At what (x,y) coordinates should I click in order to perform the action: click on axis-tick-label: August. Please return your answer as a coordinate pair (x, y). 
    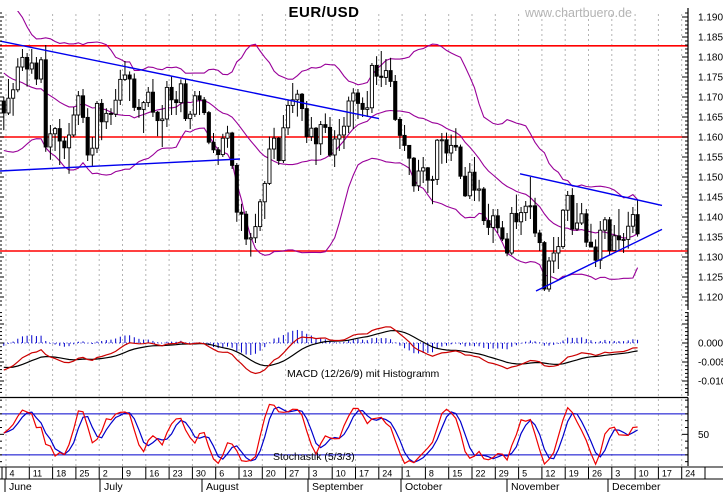
    Looking at the image, I should click on (222, 487).